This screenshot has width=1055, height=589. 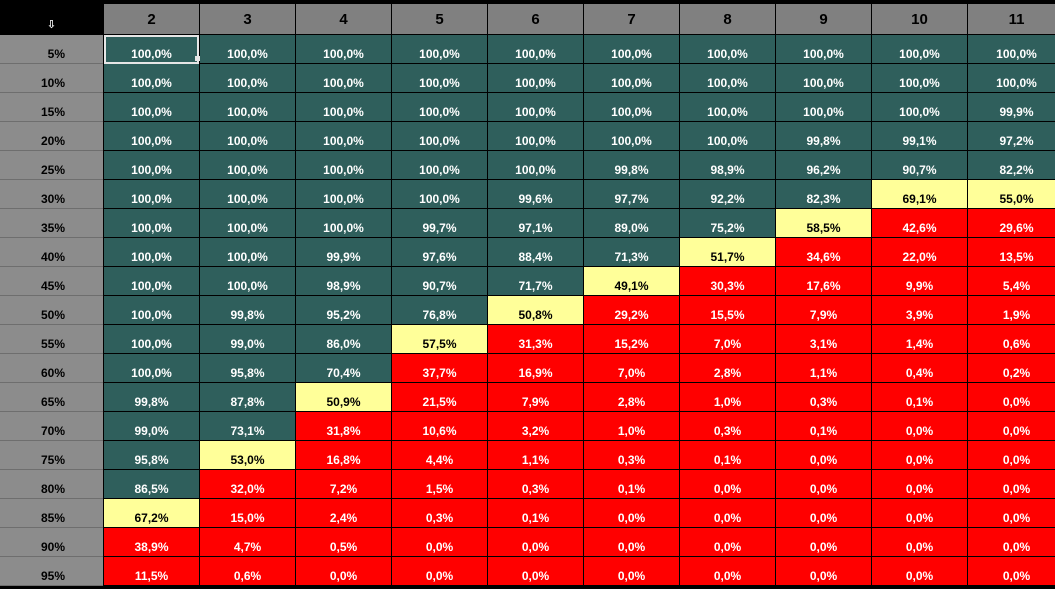 What do you see at coordinates (631, 281) in the screenshot?
I see `table-cell: 49,1%` at bounding box center [631, 281].